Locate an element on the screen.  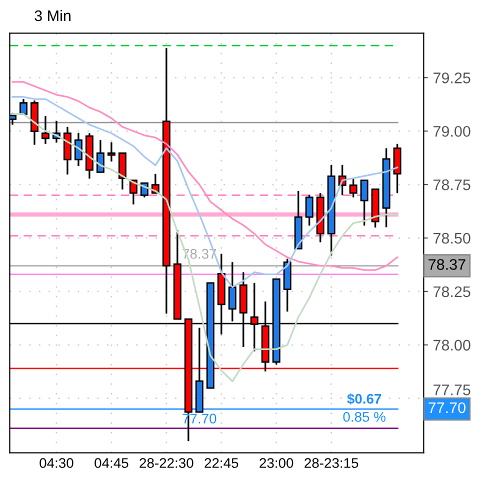
x-tick-label: 22:45 is located at coordinates (221, 463).